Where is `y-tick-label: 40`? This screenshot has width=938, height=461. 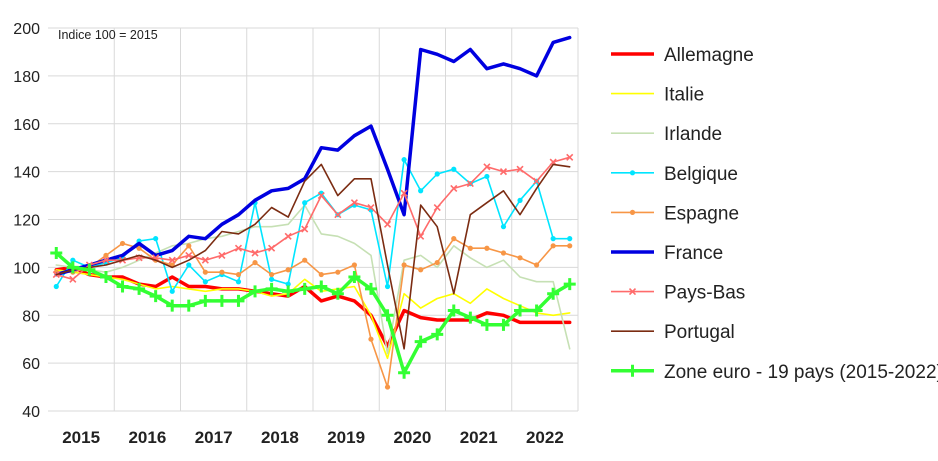
y-tick-label: 40 is located at coordinates (31, 412).